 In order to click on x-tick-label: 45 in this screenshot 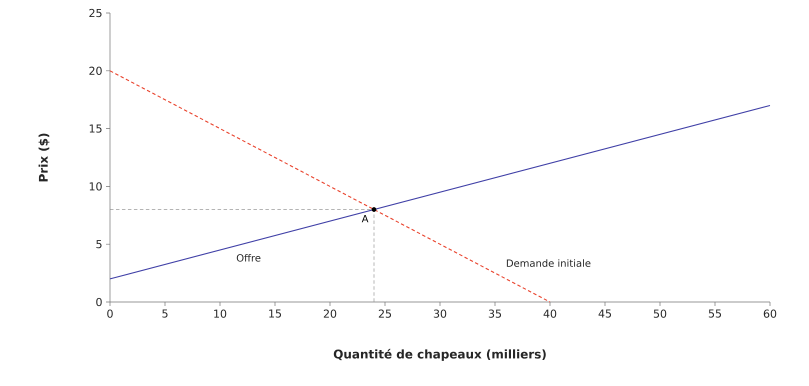, I will do `click(605, 314)`.